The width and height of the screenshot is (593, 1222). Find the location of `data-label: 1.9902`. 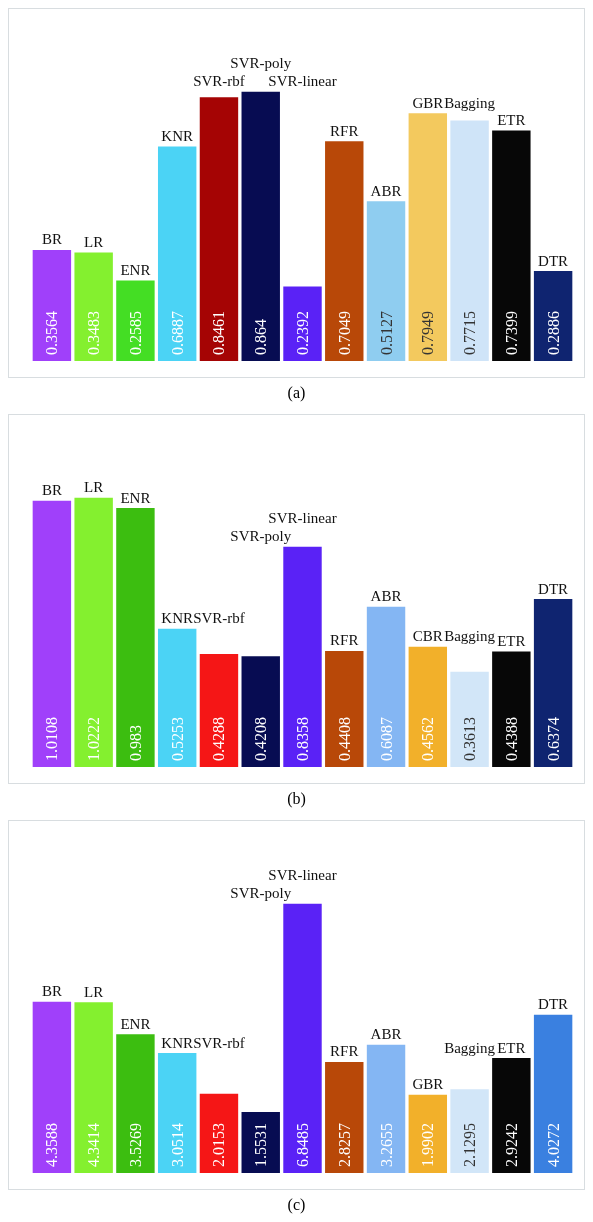

data-label: 1.9902 is located at coordinates (428, 1145).